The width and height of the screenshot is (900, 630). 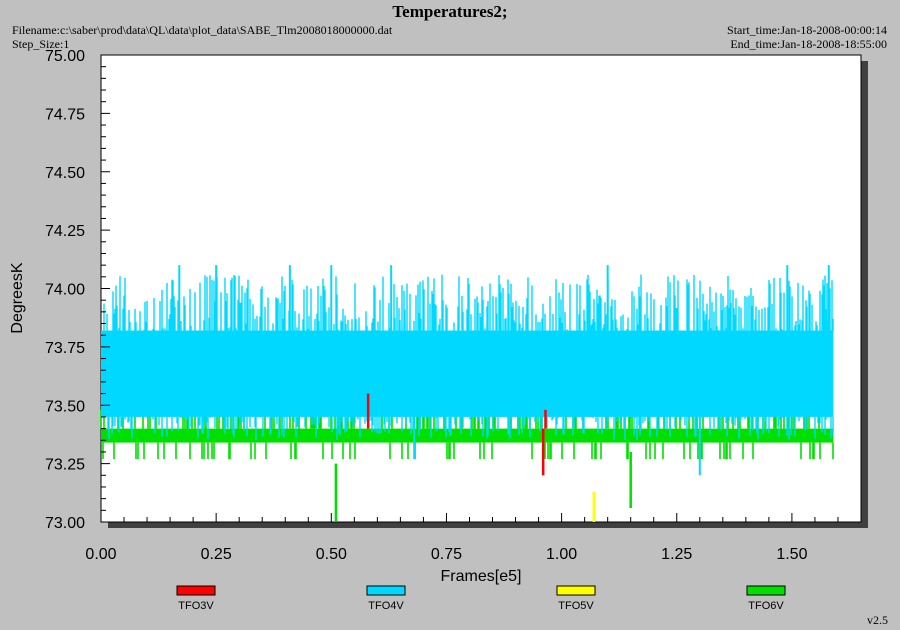 What do you see at coordinates (791, 554) in the screenshot?
I see `x-tick-label-6: 1.50` at bounding box center [791, 554].